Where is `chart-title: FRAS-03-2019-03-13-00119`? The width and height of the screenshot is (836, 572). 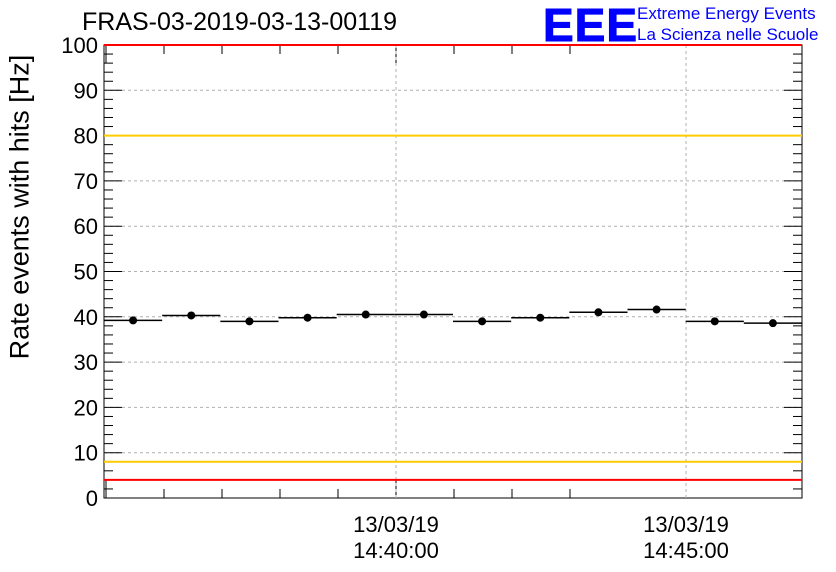
chart-title: FRAS-03-2019-03-13-00119 is located at coordinates (240, 22).